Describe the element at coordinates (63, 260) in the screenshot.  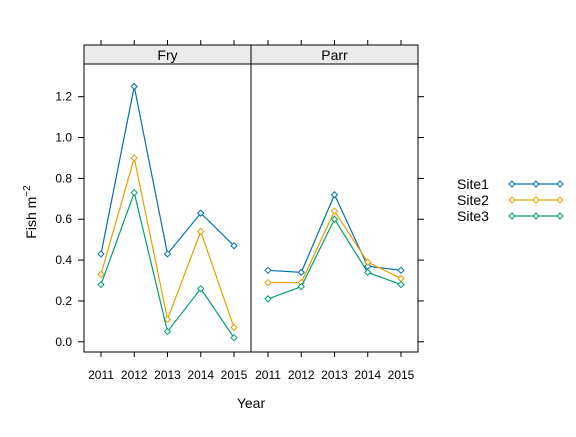
I see `y-tick-label: 0.4` at that location.